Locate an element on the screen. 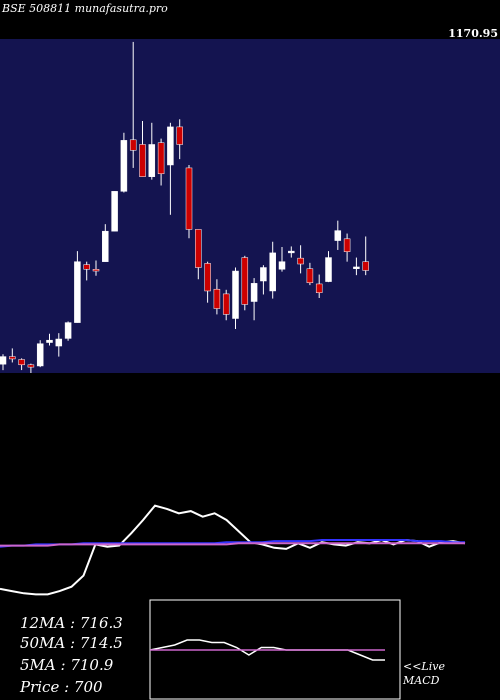 Image resolution: width=500 pixels, height=700 pixels. chart-title: BSE 508811 munafasutra.pro is located at coordinates (85, 8).